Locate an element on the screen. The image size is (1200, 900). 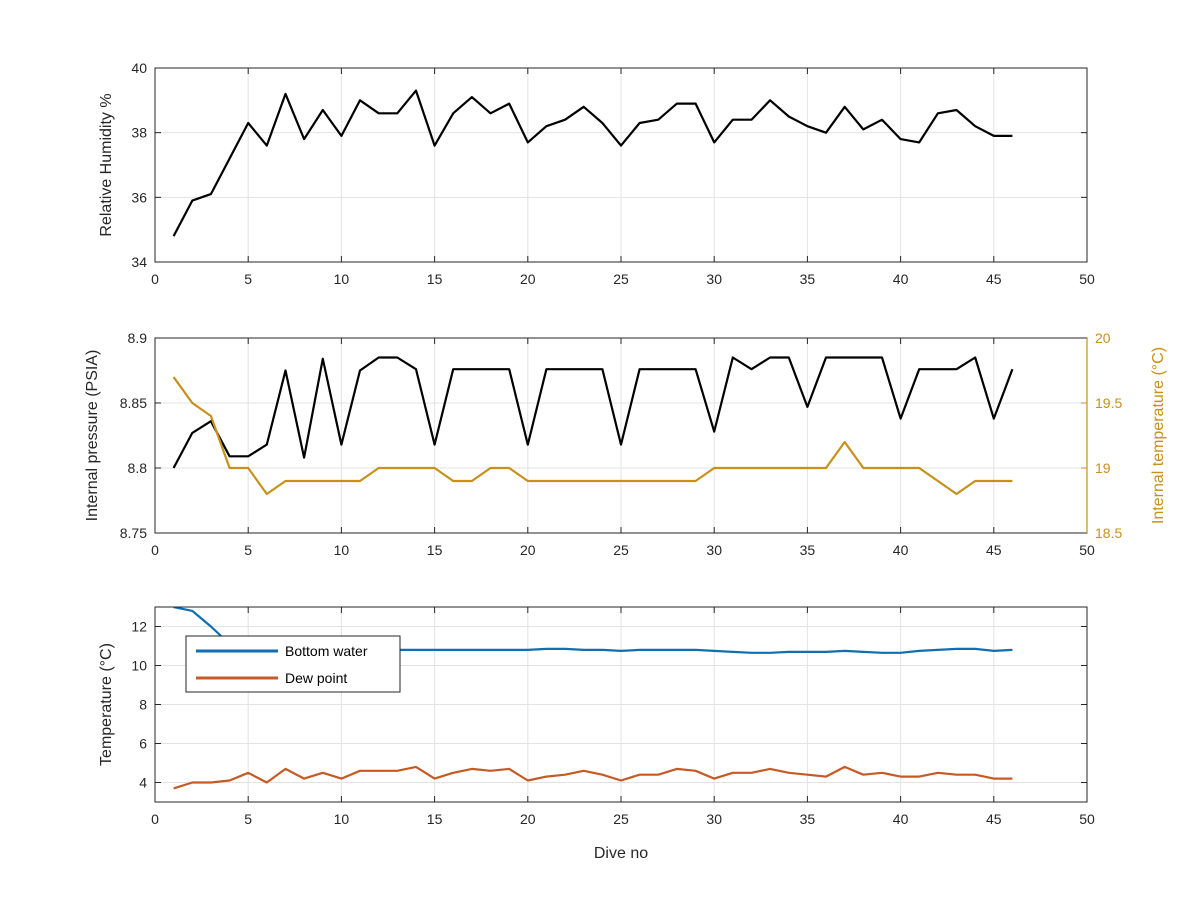
y-axis-label: Temperature (°C) is located at coordinates (106, 704).